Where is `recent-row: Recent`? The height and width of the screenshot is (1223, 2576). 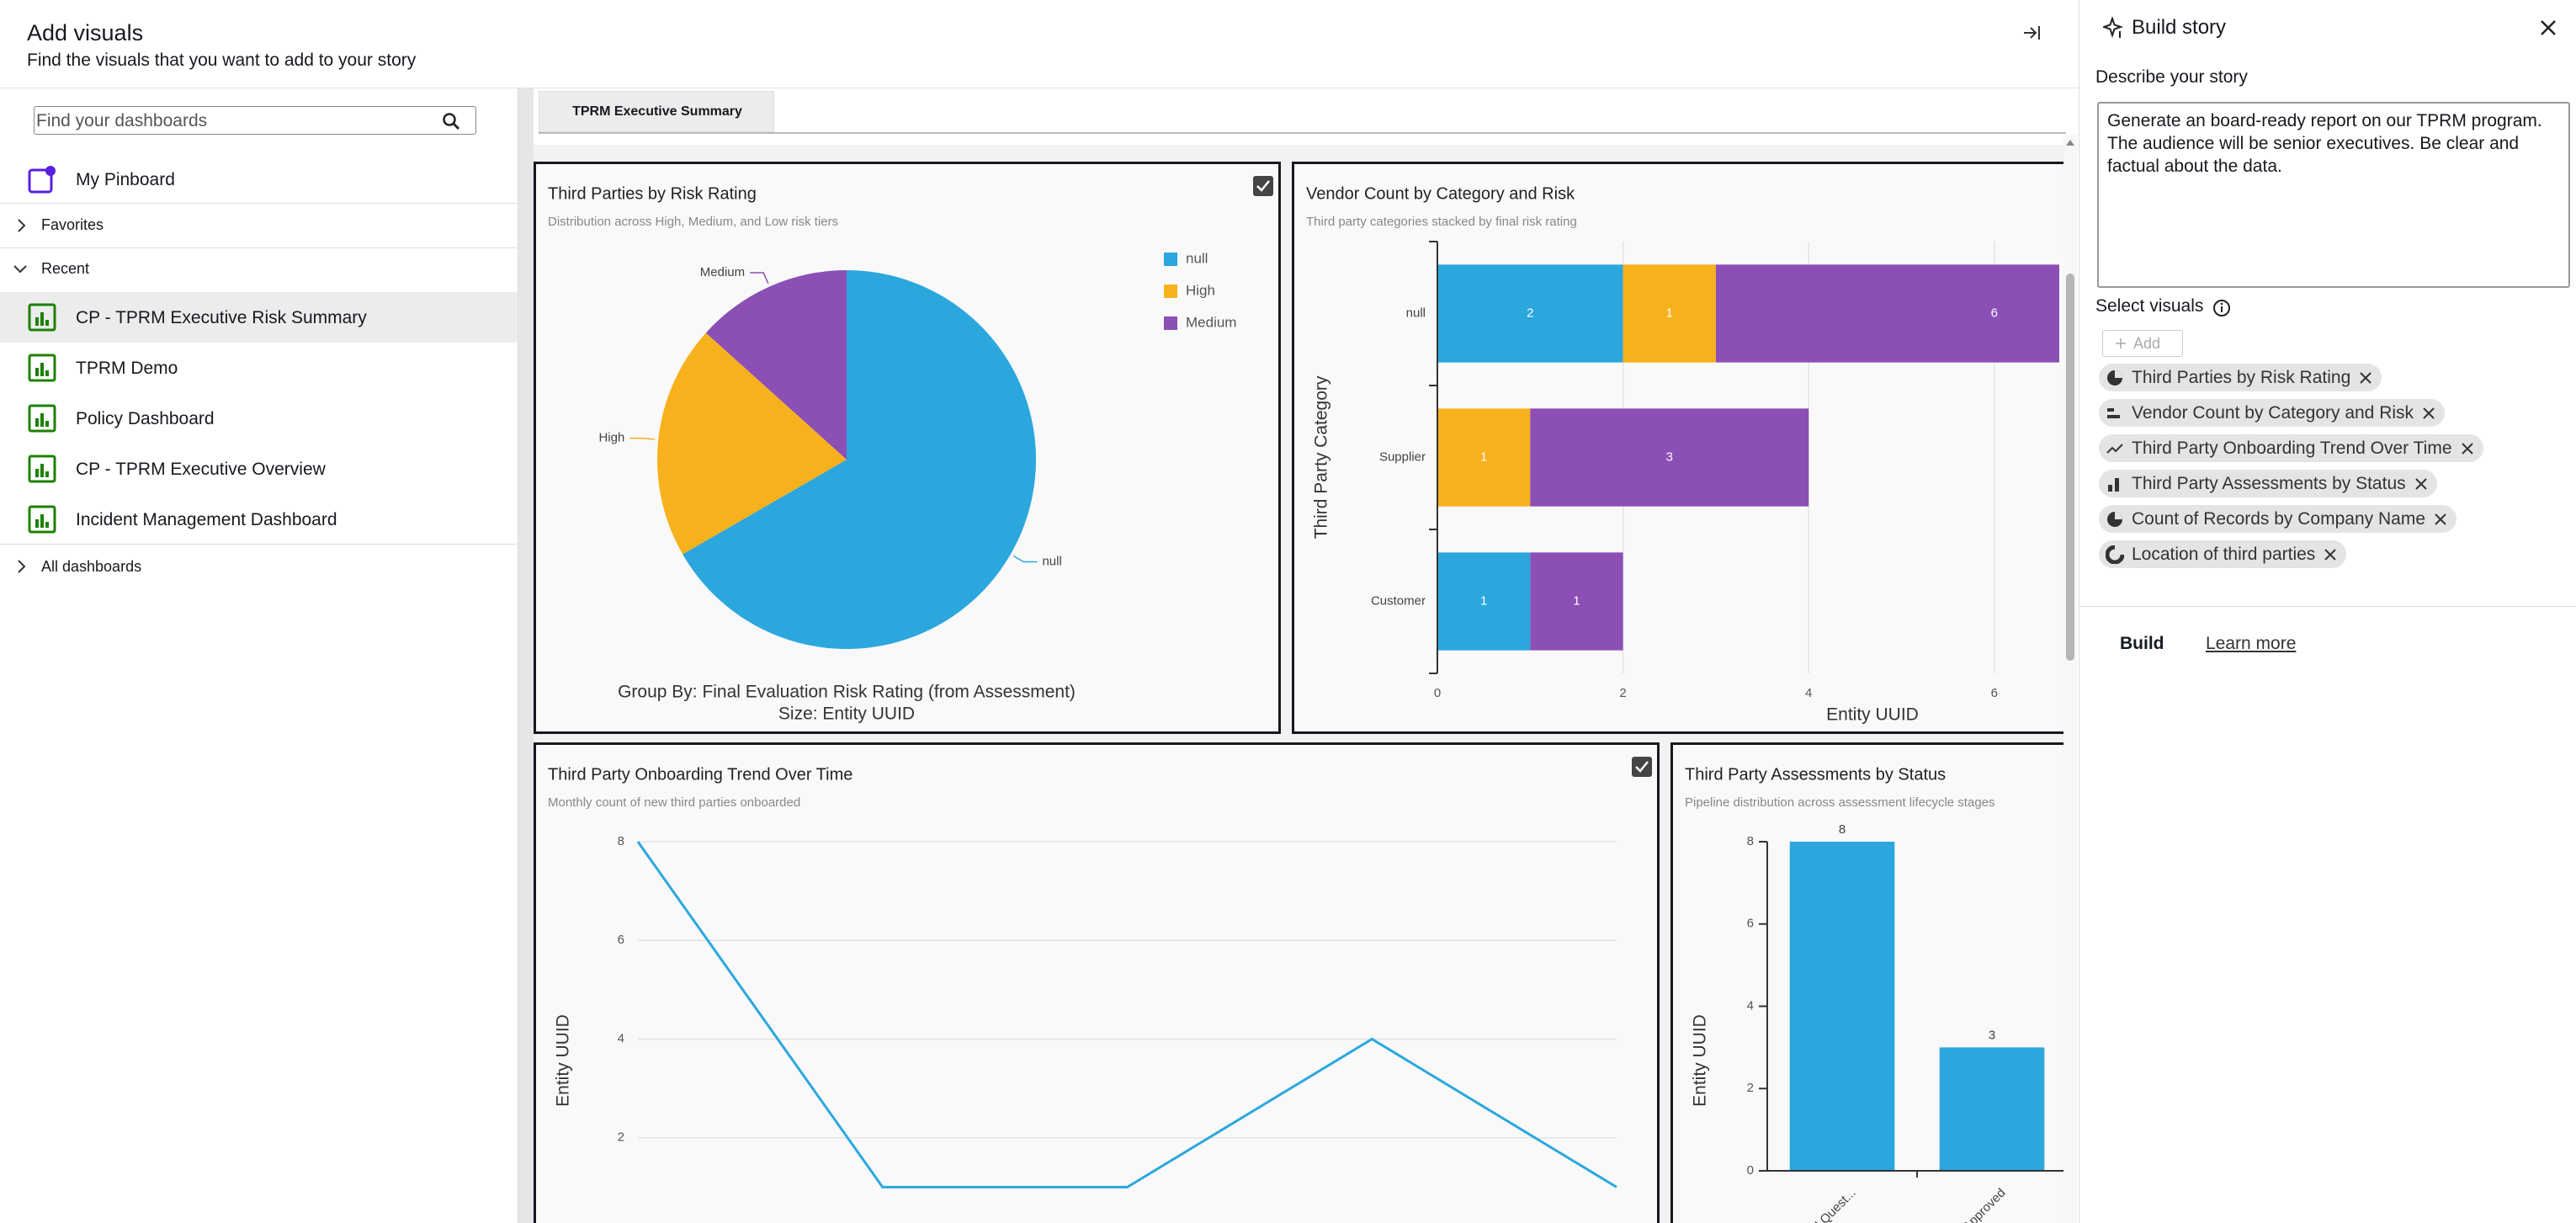 recent-row: Recent is located at coordinates (259, 269).